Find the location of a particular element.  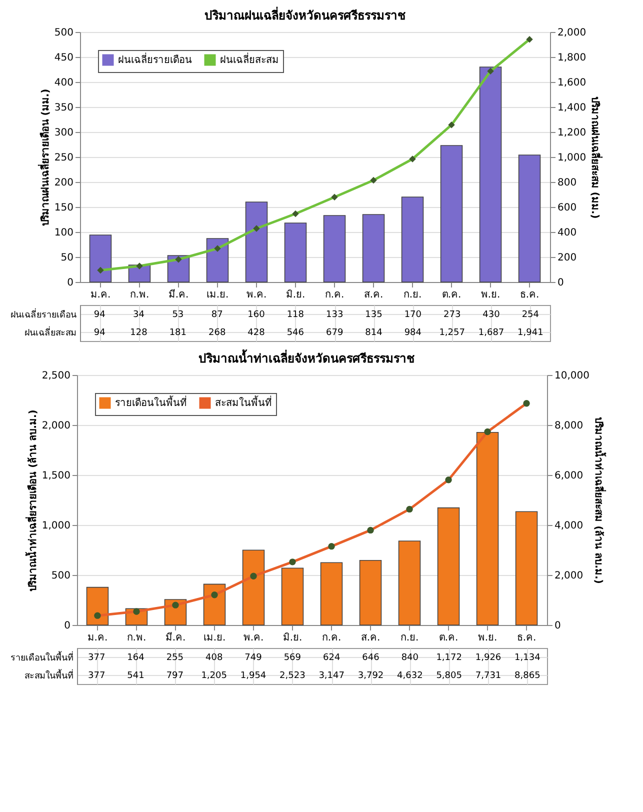

legend-label: สะสมในพื้นที่ is located at coordinates (243, 402).